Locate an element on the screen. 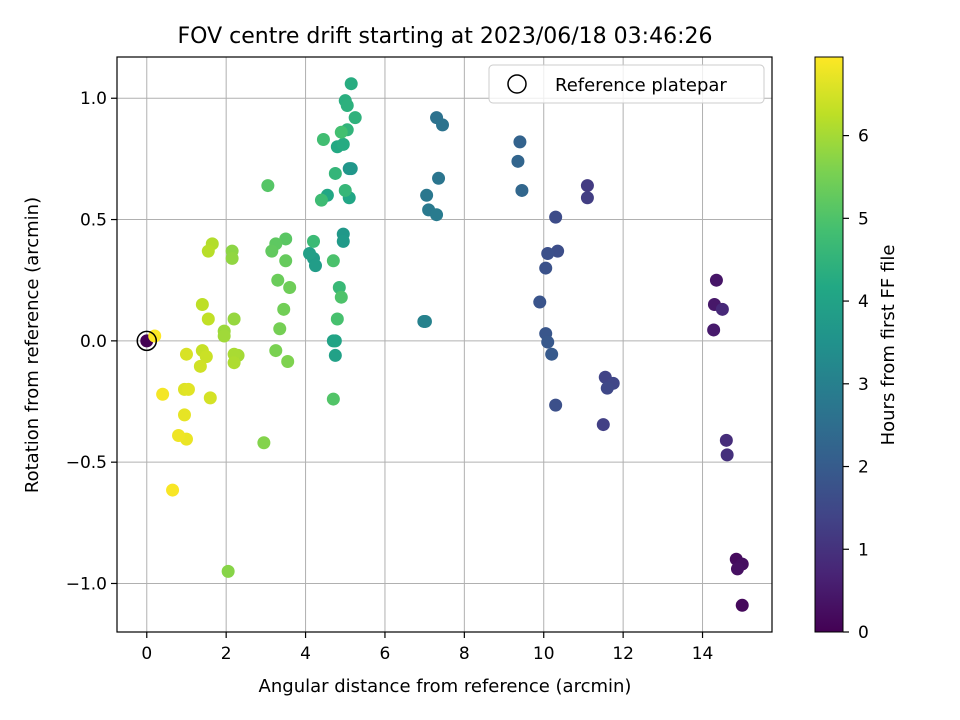  x-tick-label: 8 is located at coordinates (464, 654).